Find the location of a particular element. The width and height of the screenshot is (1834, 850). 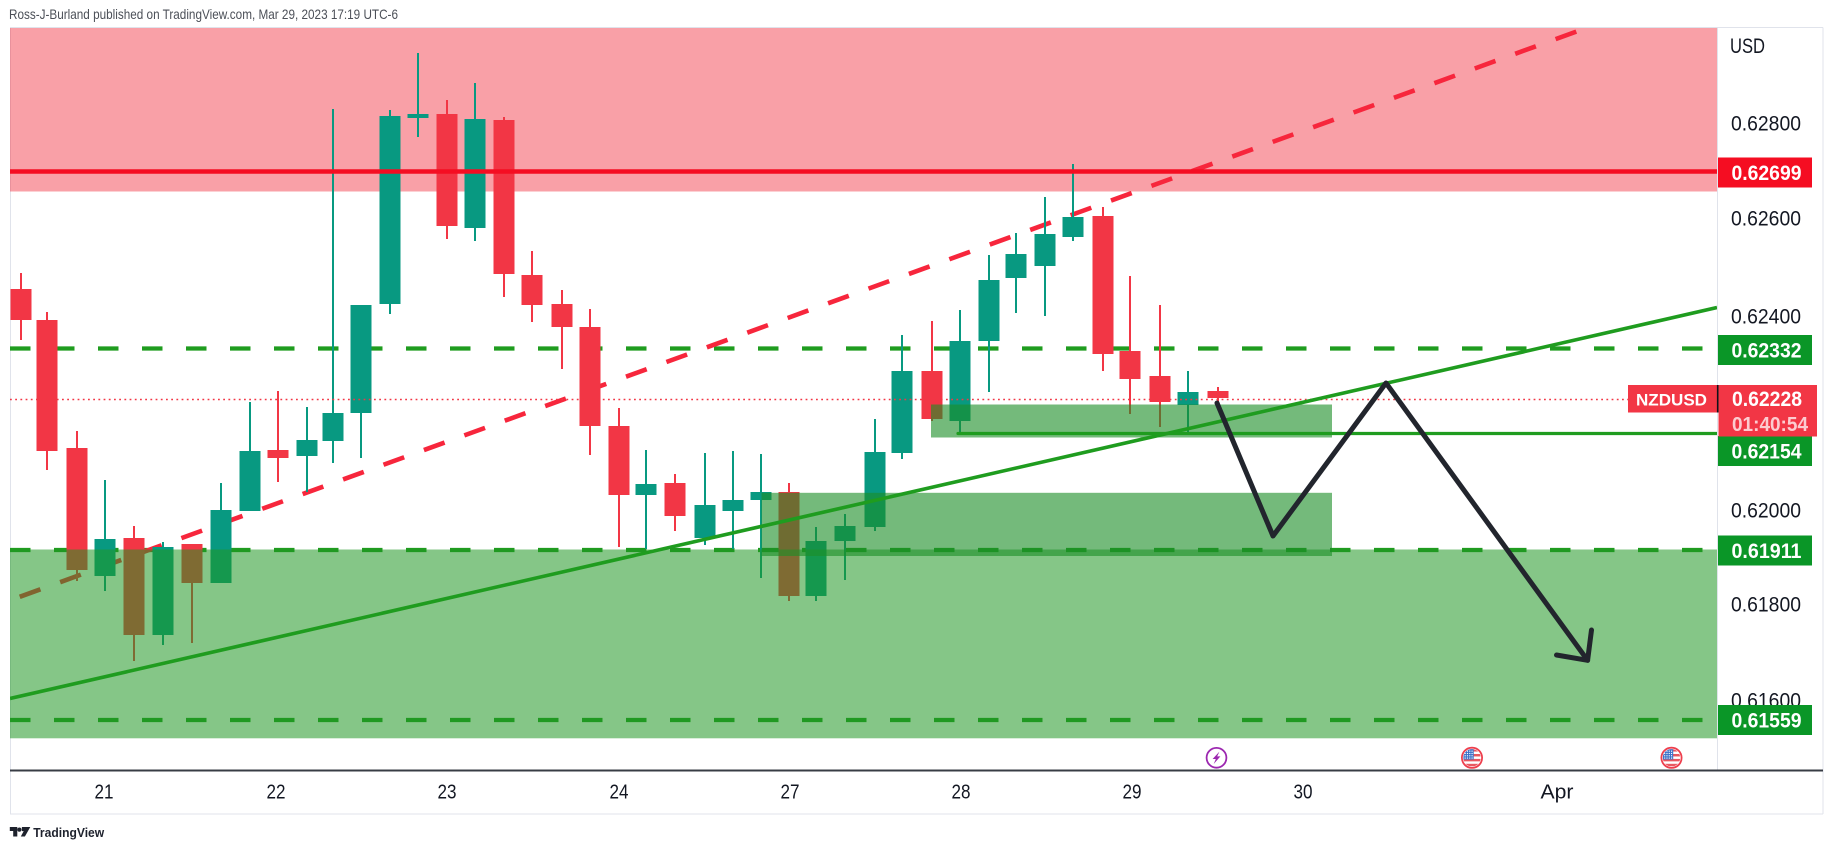

svg-text: 30 is located at coordinates (1303, 792).